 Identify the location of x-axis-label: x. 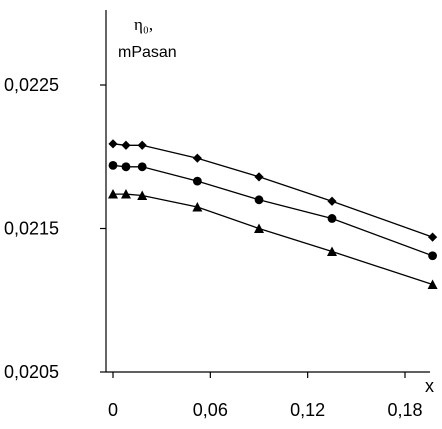
(429, 386).